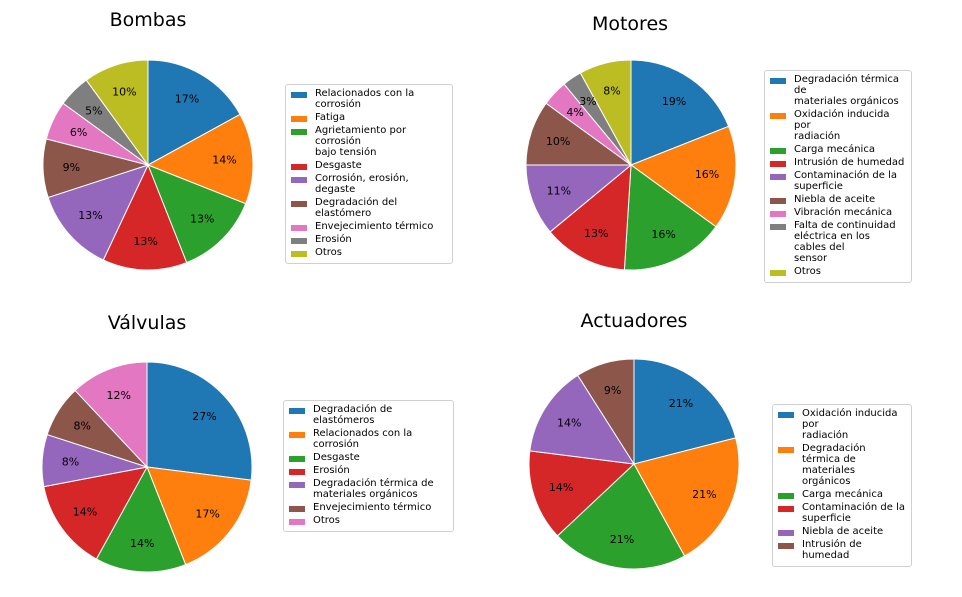  What do you see at coordinates (361, 141) in the screenshot?
I see `legend-label: Agrietamiento por corrosión bajo tensión` at bounding box center [361, 141].